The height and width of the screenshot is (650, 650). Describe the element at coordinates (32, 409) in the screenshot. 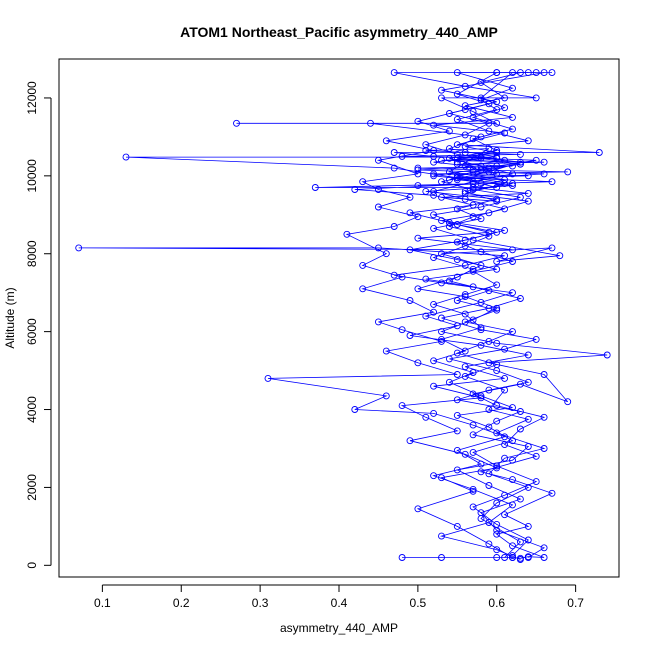

I see `y-tick-label: 4000` at that location.